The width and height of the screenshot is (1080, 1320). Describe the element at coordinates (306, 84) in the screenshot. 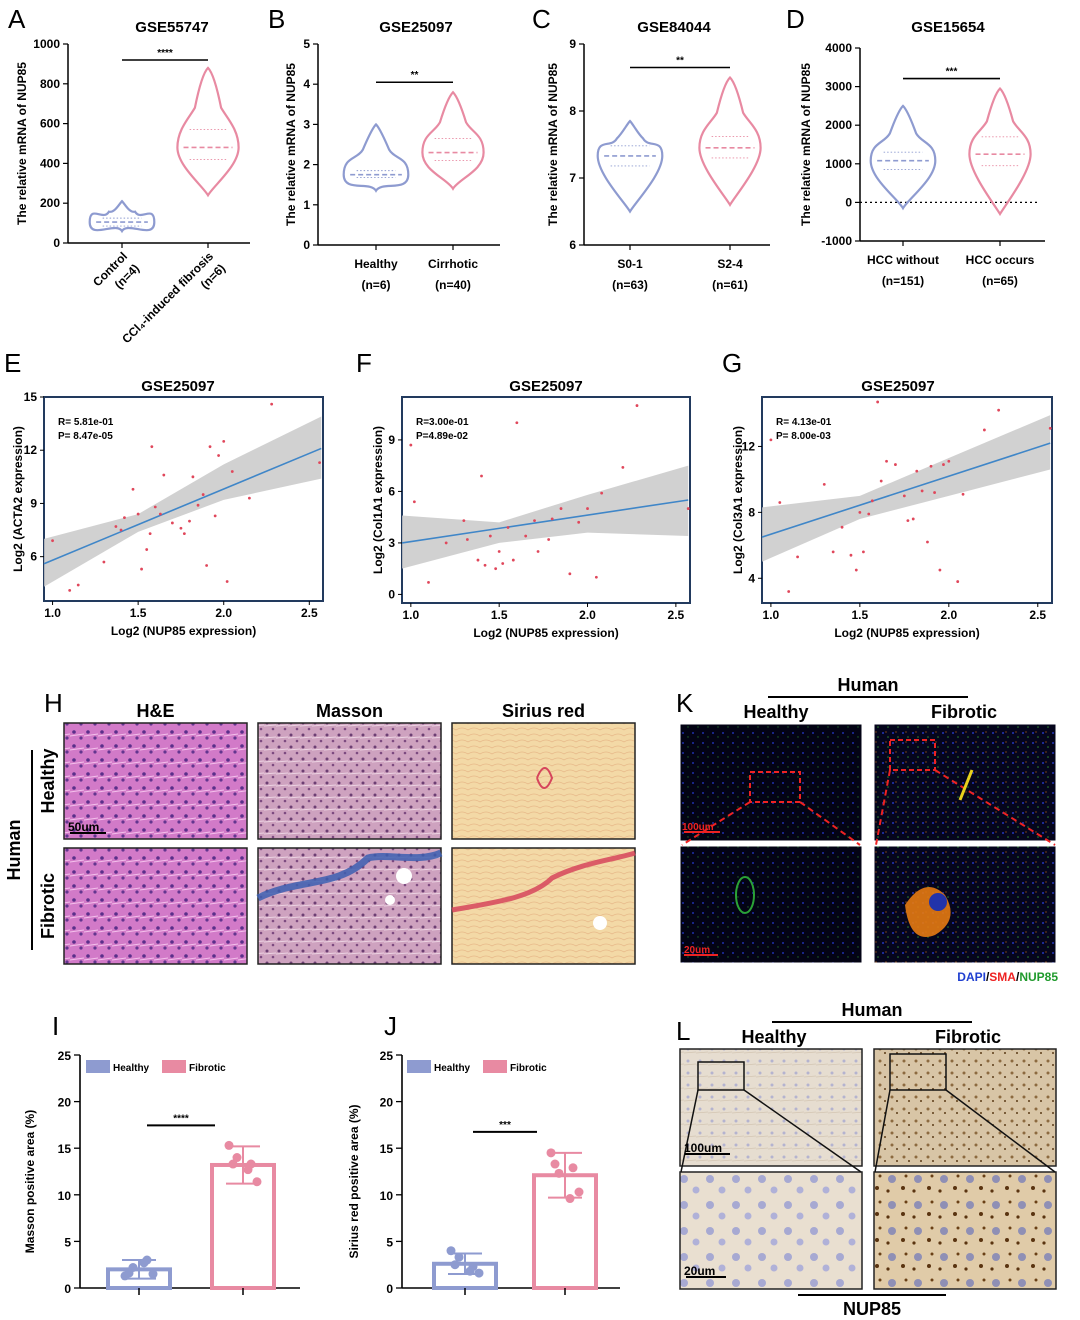

I see `y-tick-label: 4` at that location.